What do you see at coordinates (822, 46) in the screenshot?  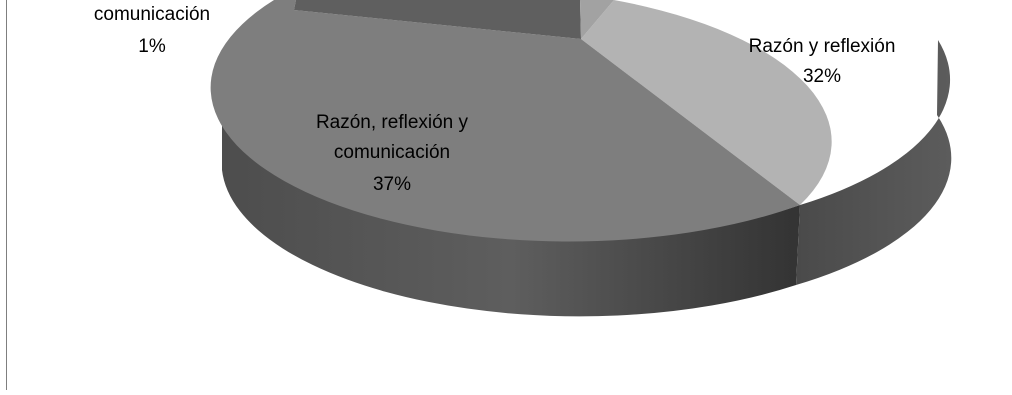 I see `label-razon-y-reflexion: Razón y reflexión` at bounding box center [822, 46].